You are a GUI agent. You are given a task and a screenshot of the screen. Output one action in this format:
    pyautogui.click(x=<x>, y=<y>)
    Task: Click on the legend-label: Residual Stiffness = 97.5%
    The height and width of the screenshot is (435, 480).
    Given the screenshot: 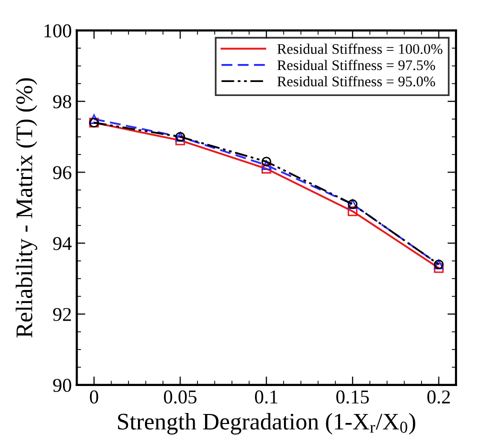 What is the action you would take?
    pyautogui.click(x=356, y=65)
    